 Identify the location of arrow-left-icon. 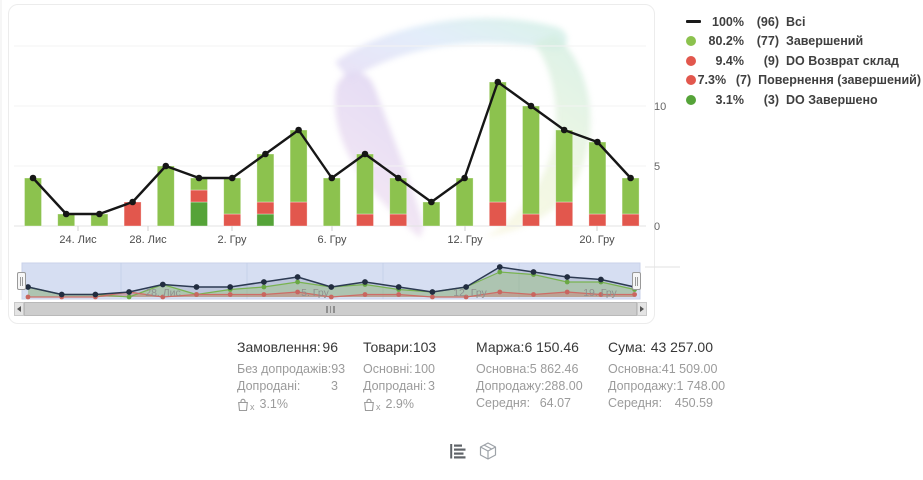
(19, 309).